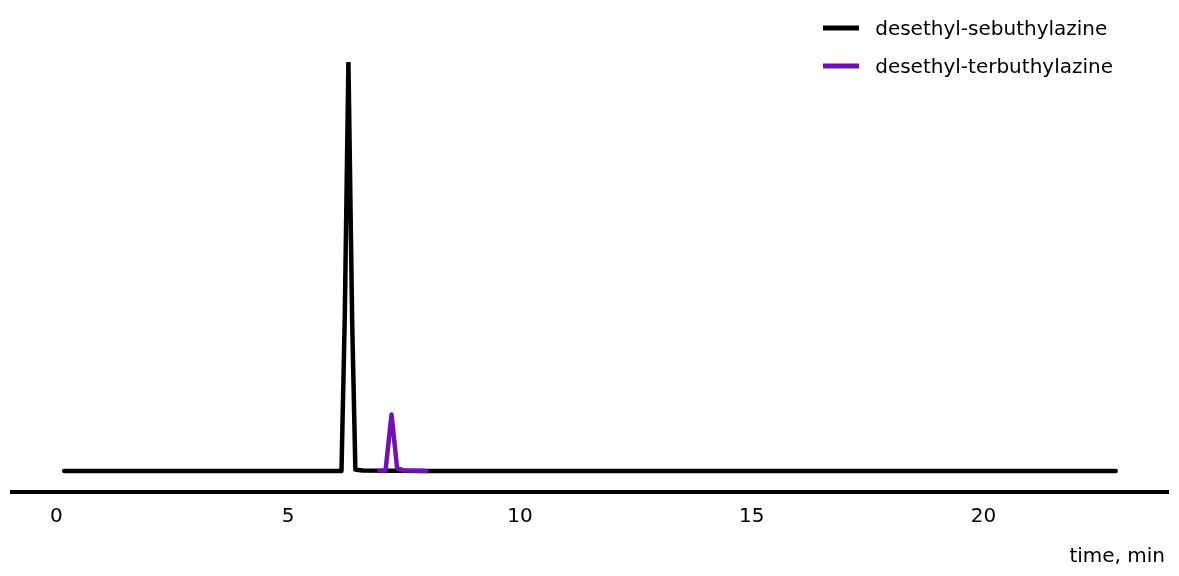 This screenshot has width=1179, height=576. I want to click on x-tick-label: 20, so click(983, 515).